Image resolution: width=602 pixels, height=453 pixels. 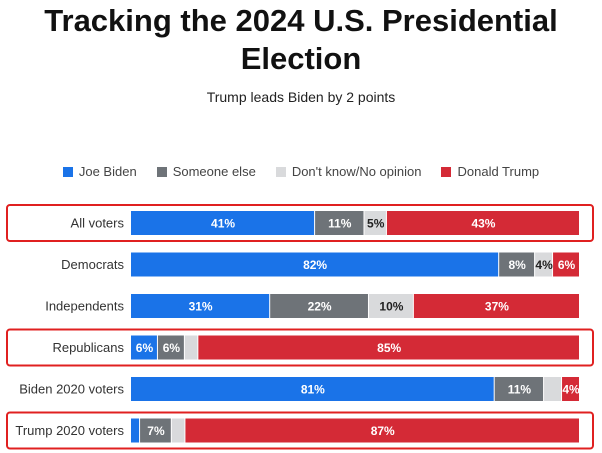 What do you see at coordinates (69, 430) in the screenshot?
I see `category-label: Trump 2020 voters` at bounding box center [69, 430].